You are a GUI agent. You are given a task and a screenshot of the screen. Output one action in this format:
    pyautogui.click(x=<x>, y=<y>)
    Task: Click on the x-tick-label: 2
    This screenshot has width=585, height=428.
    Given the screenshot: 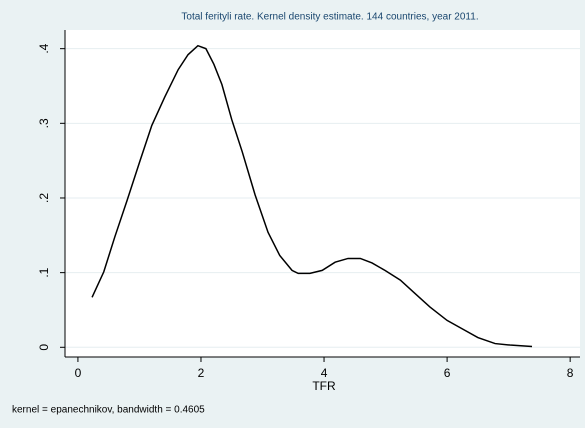 What is the action you would take?
    pyautogui.click(x=201, y=373)
    